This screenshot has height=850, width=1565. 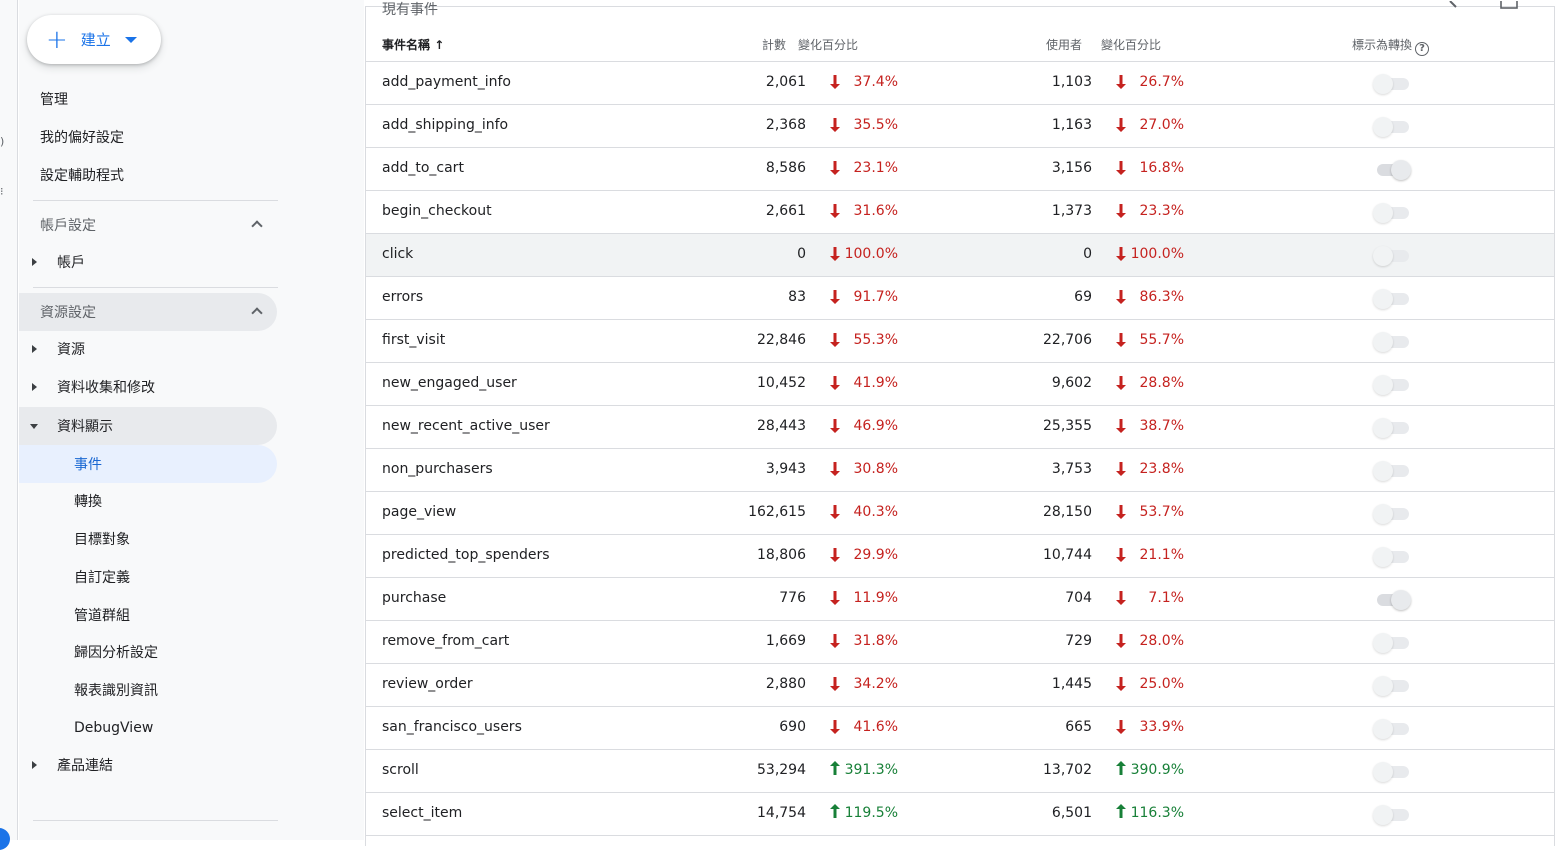 I want to click on user-count: 0, so click(x=1087, y=254).